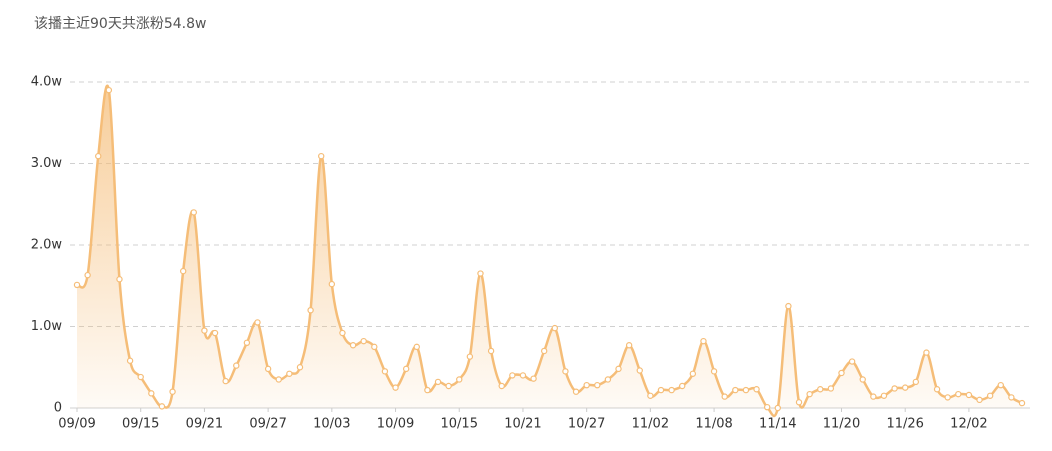 Image resolution: width=1052 pixels, height=451 pixels. I want to click on x-tick-label: 09/09, so click(76, 424).